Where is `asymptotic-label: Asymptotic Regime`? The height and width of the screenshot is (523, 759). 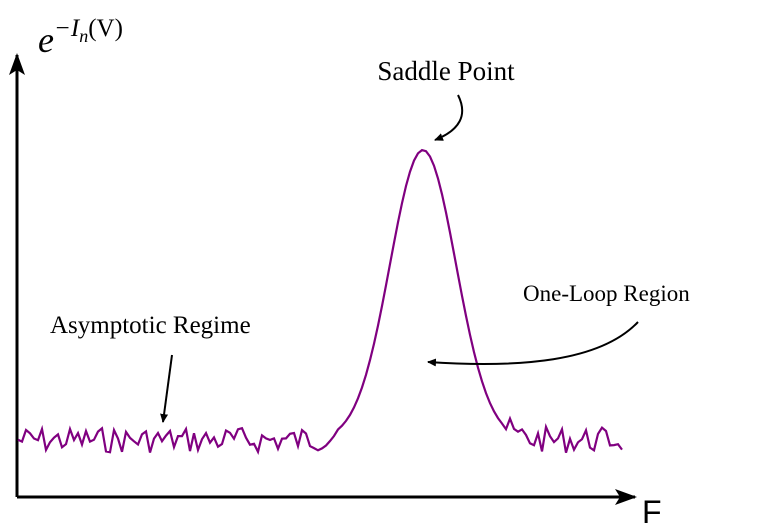 asymptotic-label: Asymptotic Regime is located at coordinates (150, 325).